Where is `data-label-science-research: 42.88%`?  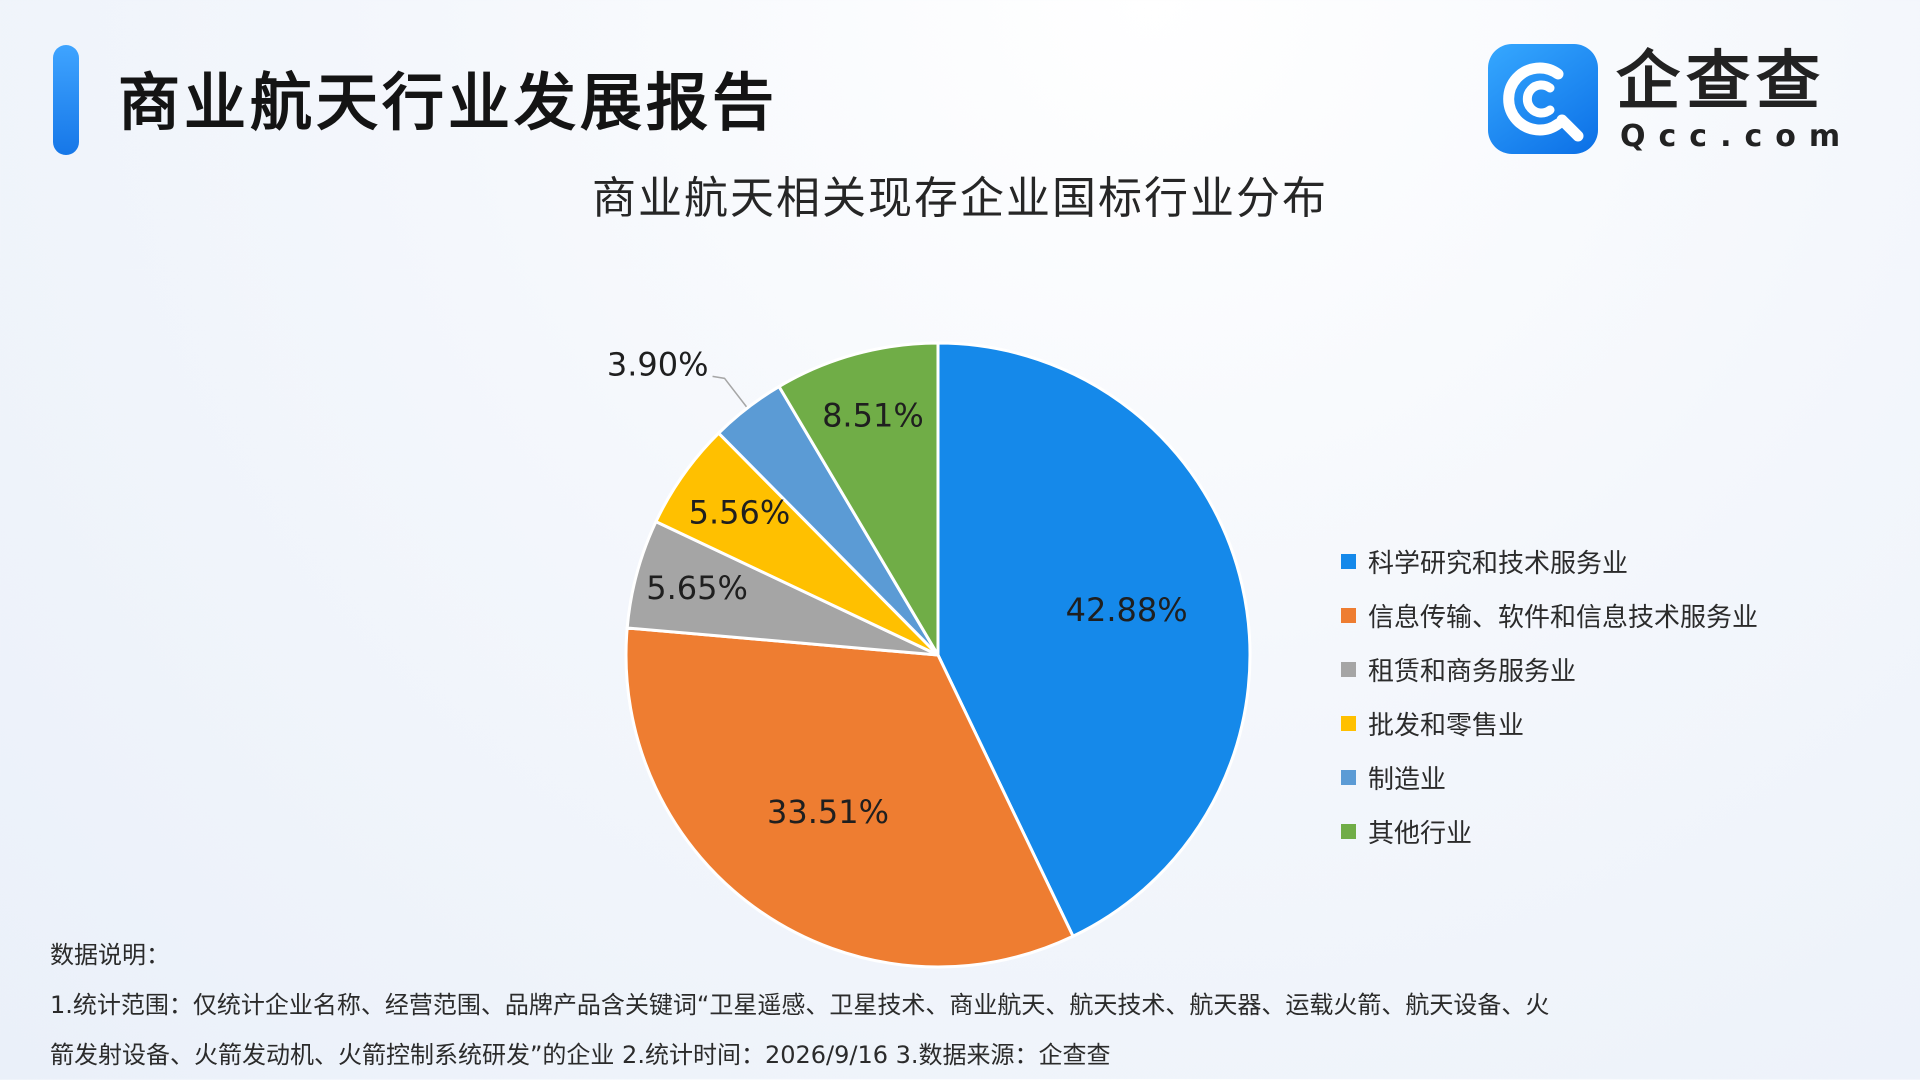
data-label-science-research: 42.88% is located at coordinates (1127, 610).